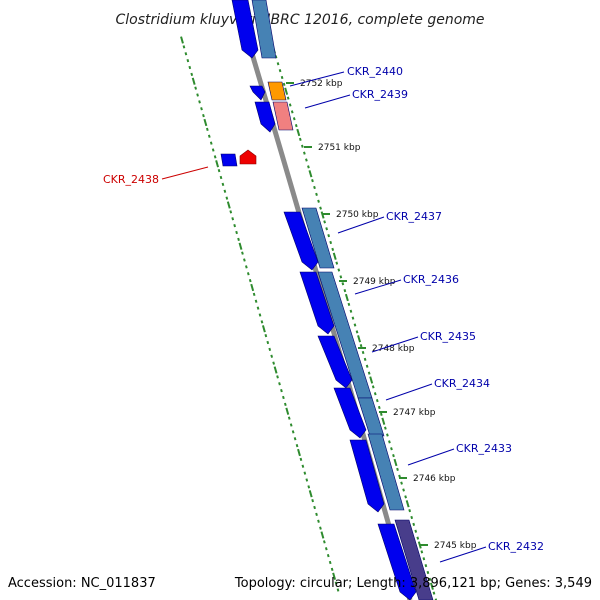 This screenshot has height=600, width=600. Describe the element at coordinates (462, 383) in the screenshot. I see `gene-label-ckr-2434: CKR_2434` at that location.